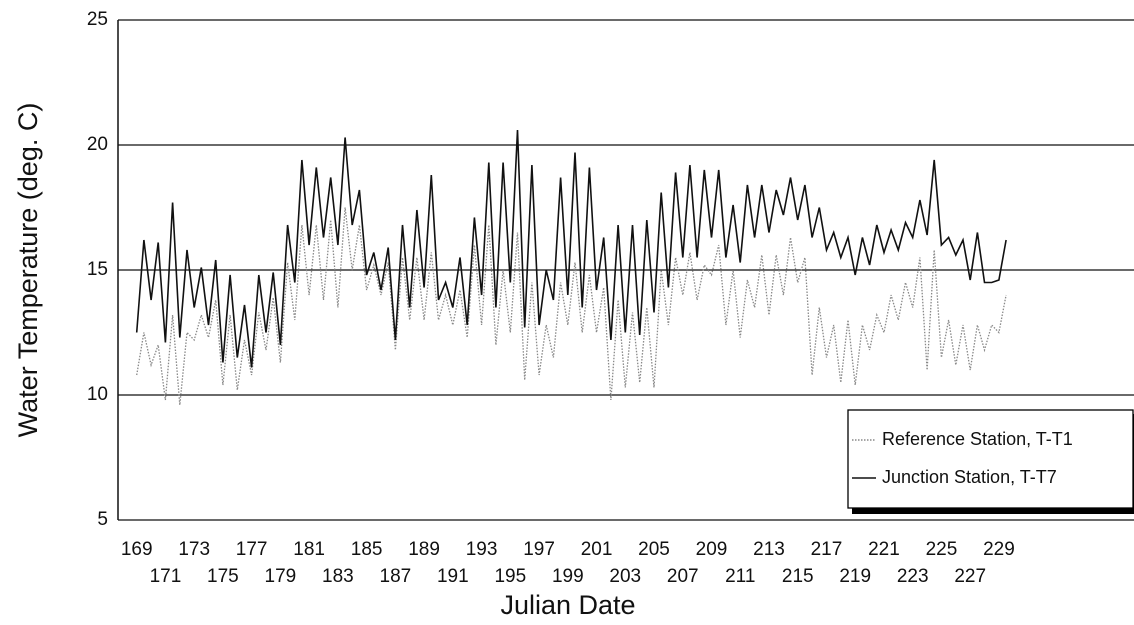 The image size is (1134, 625). I want to click on x-tick-label: 169, so click(137, 549).